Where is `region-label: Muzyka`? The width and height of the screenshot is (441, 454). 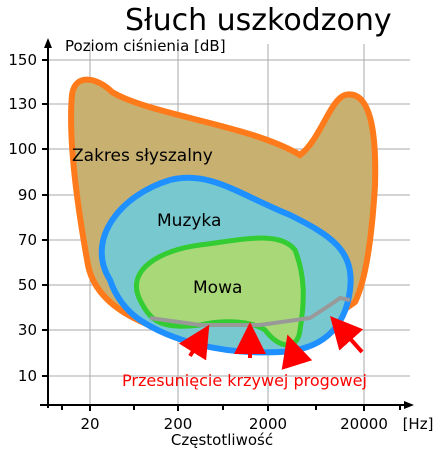
region-label: Muzyka is located at coordinates (189, 221).